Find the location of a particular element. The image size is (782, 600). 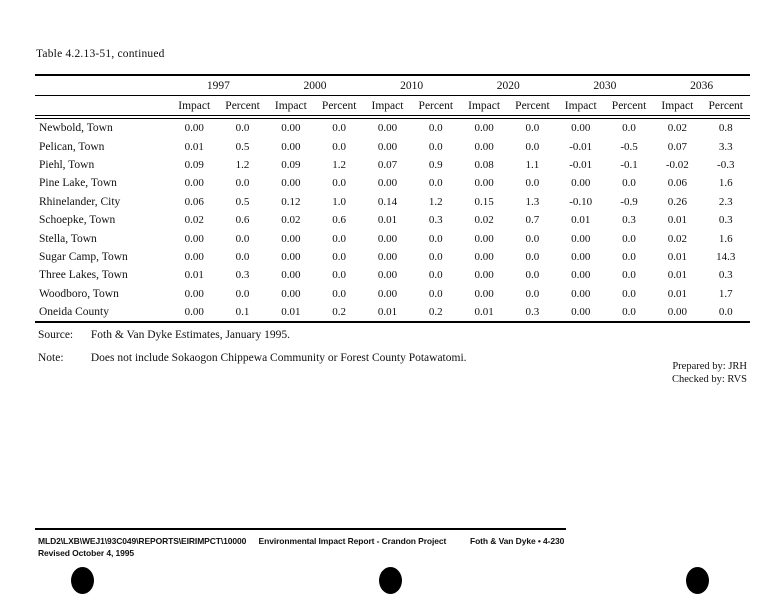

source-label: Source: is located at coordinates (56, 335).